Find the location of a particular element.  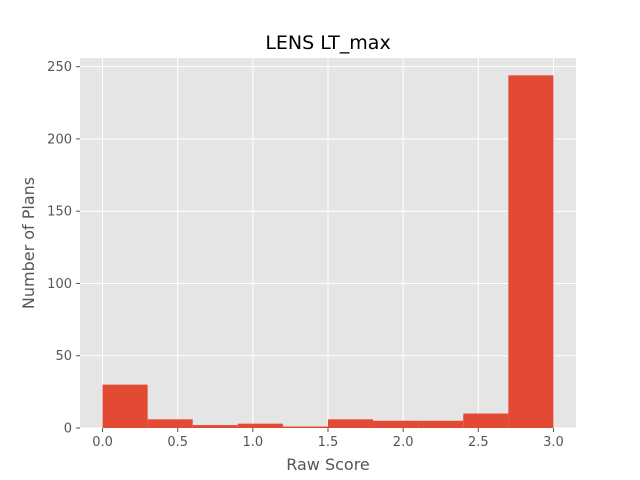

x-tick-label: 1.5 is located at coordinates (328, 442).